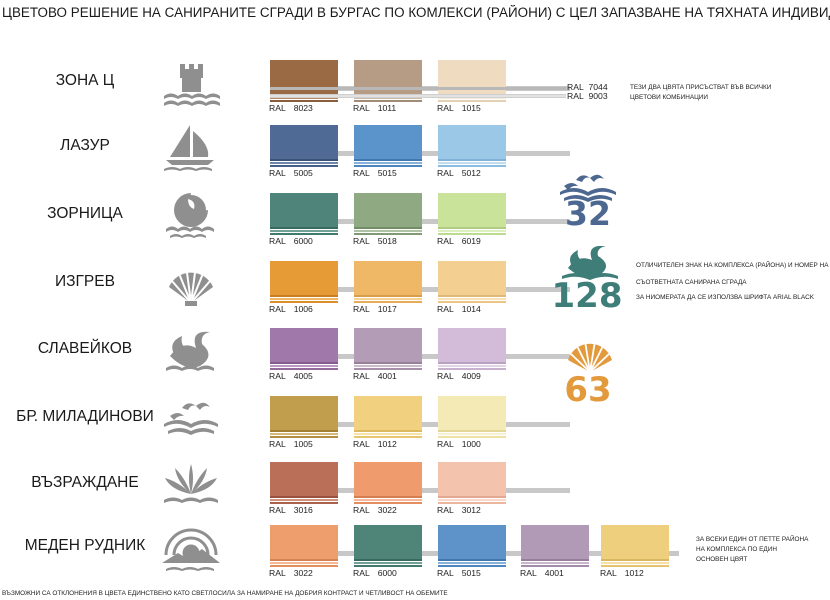 This screenshot has width=830, height=600. What do you see at coordinates (752, 539) in the screenshot?
I see `note-meden-line-1: ЗА ВСЕКИ ЕДИН ОТ ПЕТТЕ РАЙОНА` at bounding box center [752, 539].